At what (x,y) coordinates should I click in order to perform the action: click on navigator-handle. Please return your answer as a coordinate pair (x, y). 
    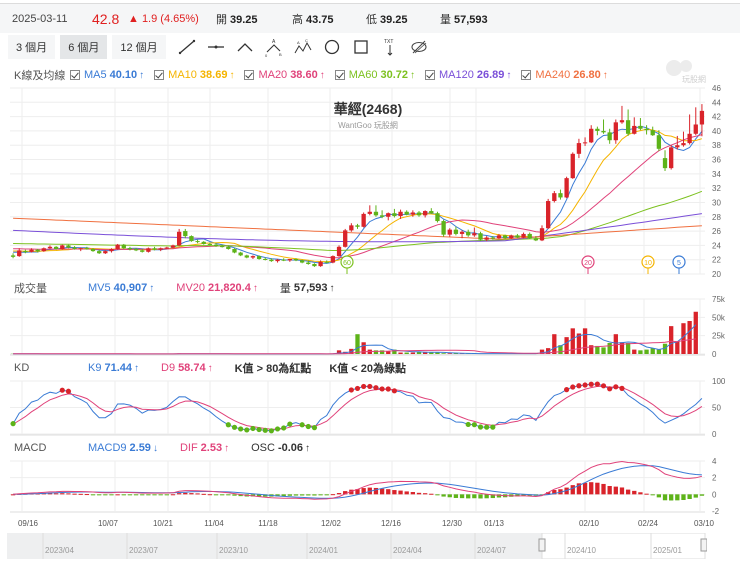
    Looking at the image, I should click on (703, 545).